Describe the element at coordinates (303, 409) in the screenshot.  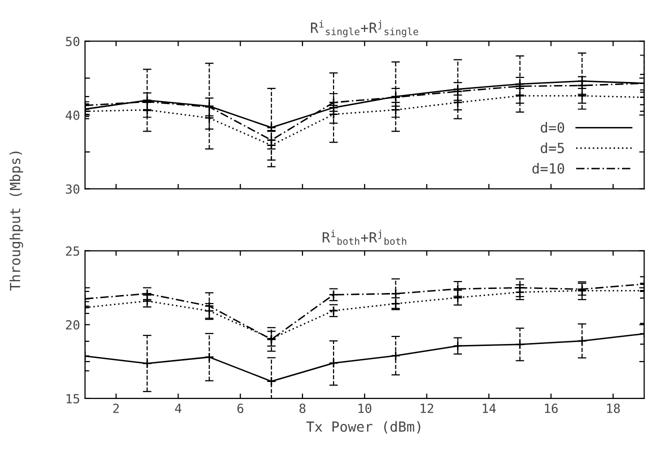
I see `x-tick-label: 8` at that location.